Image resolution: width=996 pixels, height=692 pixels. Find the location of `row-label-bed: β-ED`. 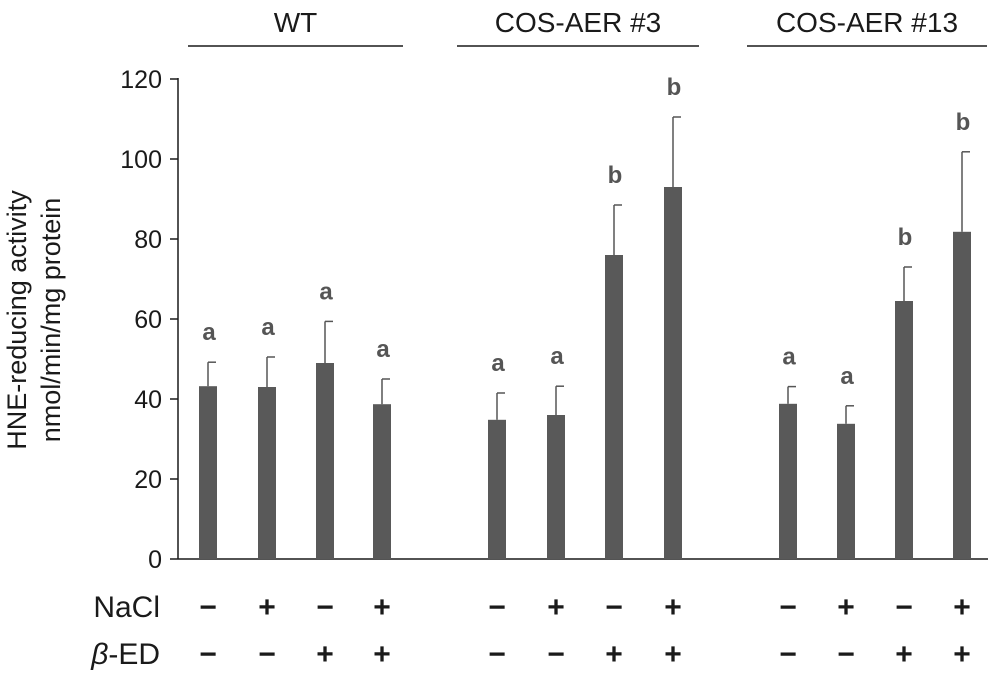

row-label-bed: β-ED is located at coordinates (125, 654).